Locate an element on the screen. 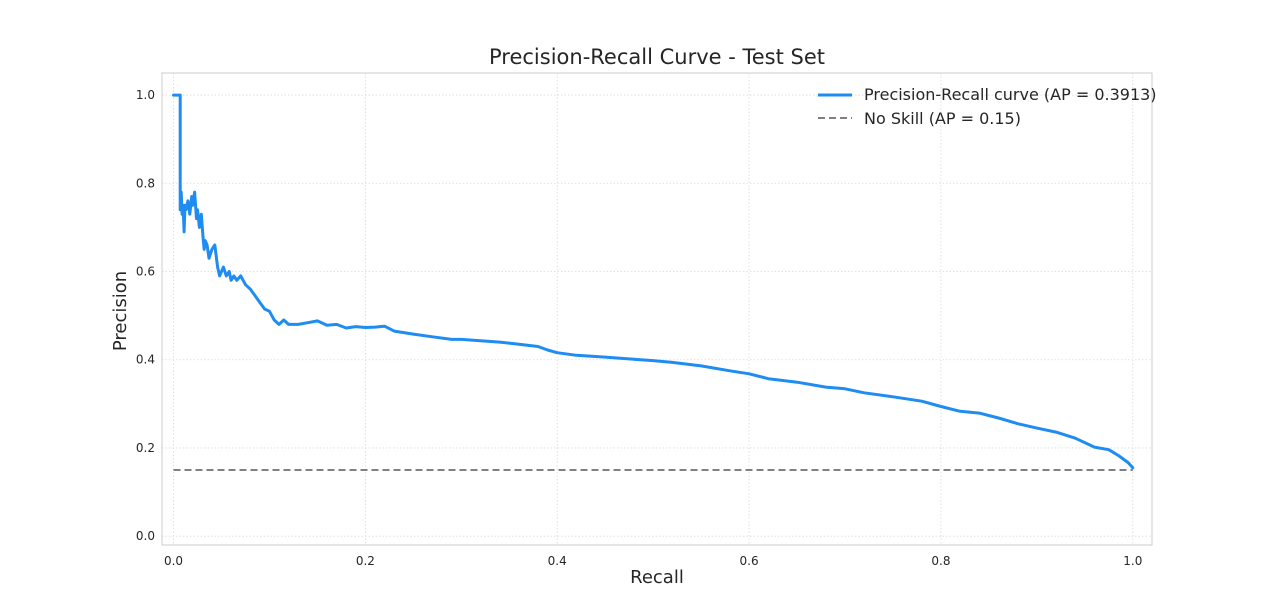  x-tick-label: 0.8 is located at coordinates (940, 561).